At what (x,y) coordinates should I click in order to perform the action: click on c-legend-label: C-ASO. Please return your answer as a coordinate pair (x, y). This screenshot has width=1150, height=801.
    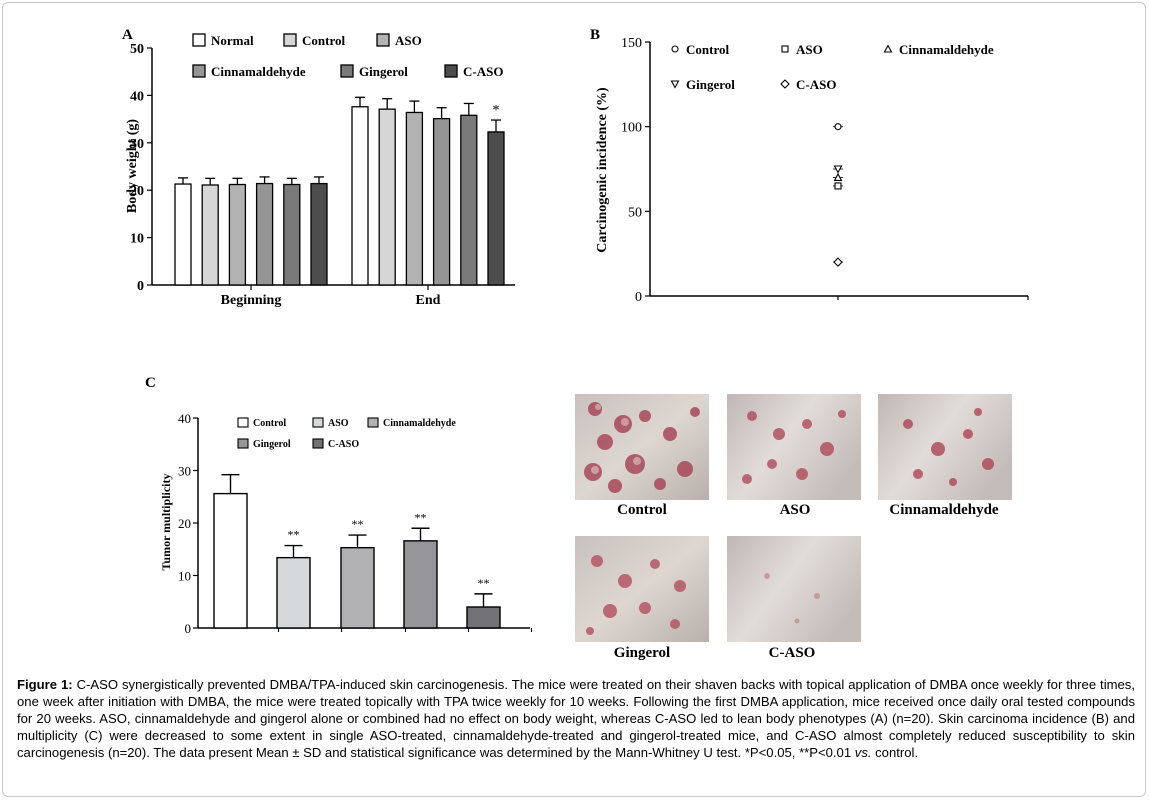
    Looking at the image, I should click on (343, 444).